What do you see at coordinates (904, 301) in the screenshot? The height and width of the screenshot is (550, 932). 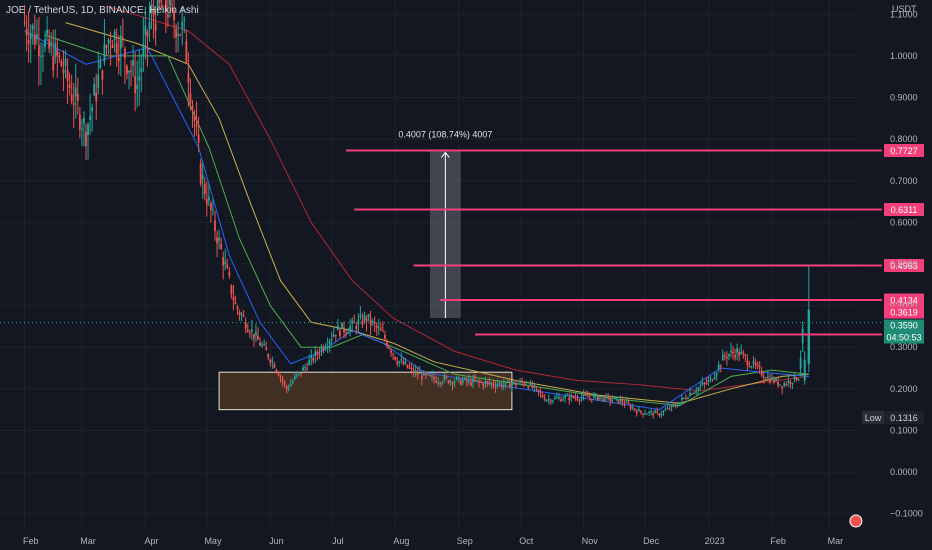 I see `level-tag-label: 0.4134` at bounding box center [904, 301].